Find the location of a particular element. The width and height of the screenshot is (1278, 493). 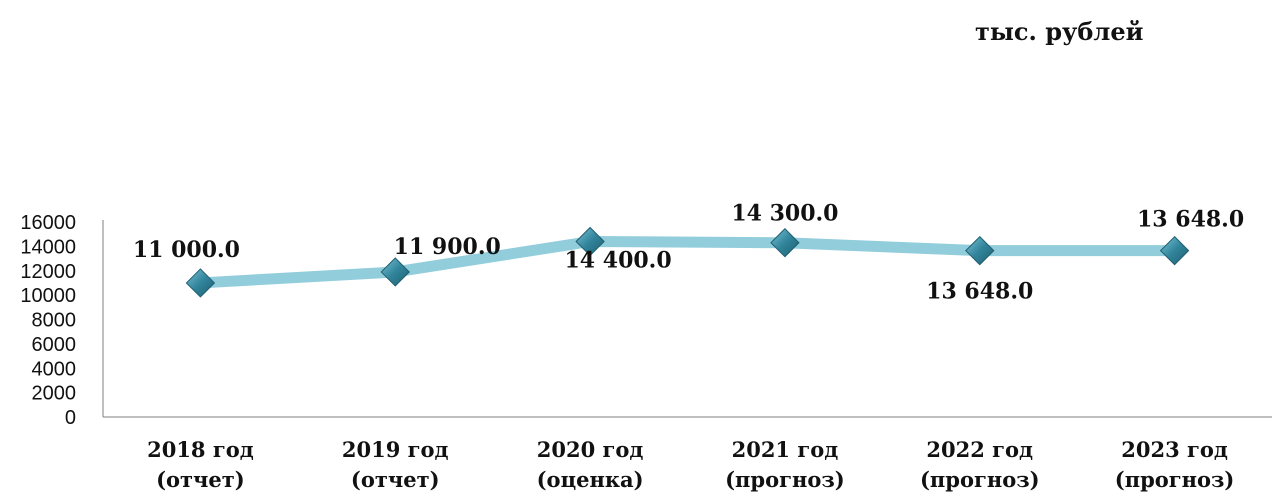

y-tick-label: 8000 is located at coordinates (54, 321).